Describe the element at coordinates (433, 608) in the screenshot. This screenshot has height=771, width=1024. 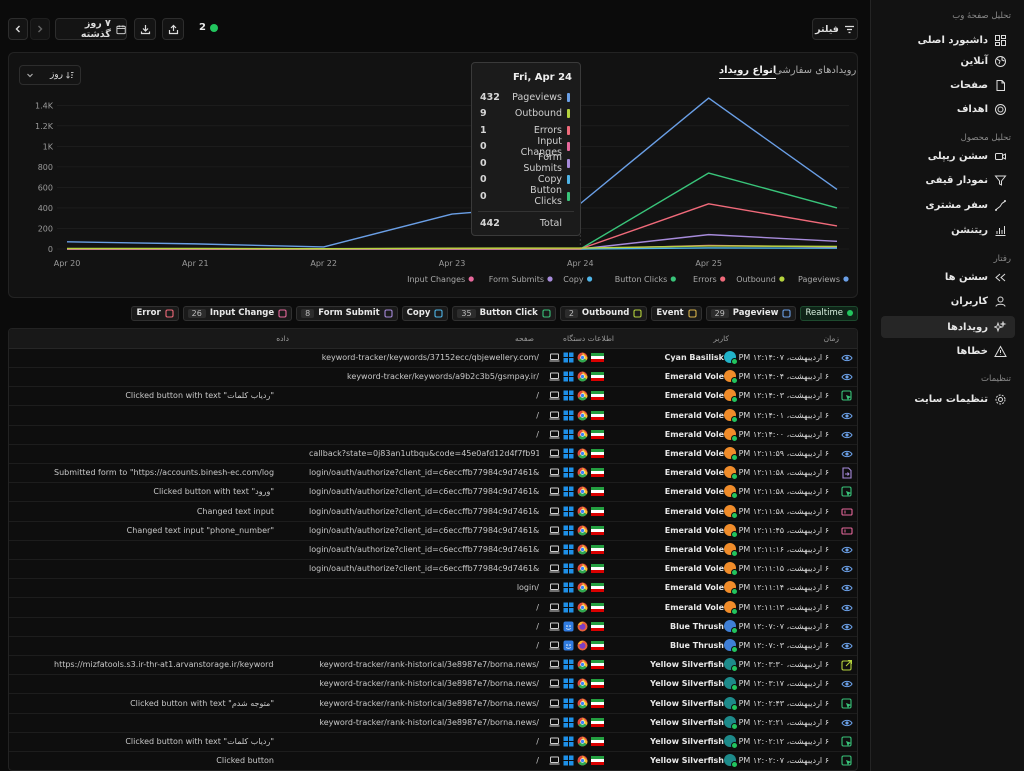
I see `table-row: ۶ اردیبهشت، ۱۲:۱۱:۱۳ PM Emerald Vole /` at that location.